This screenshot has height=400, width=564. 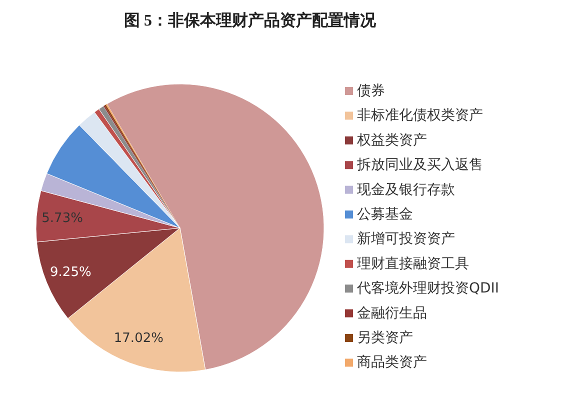 What do you see at coordinates (385, 338) in the screenshot?
I see `legend-label: 另类资产` at bounding box center [385, 338].